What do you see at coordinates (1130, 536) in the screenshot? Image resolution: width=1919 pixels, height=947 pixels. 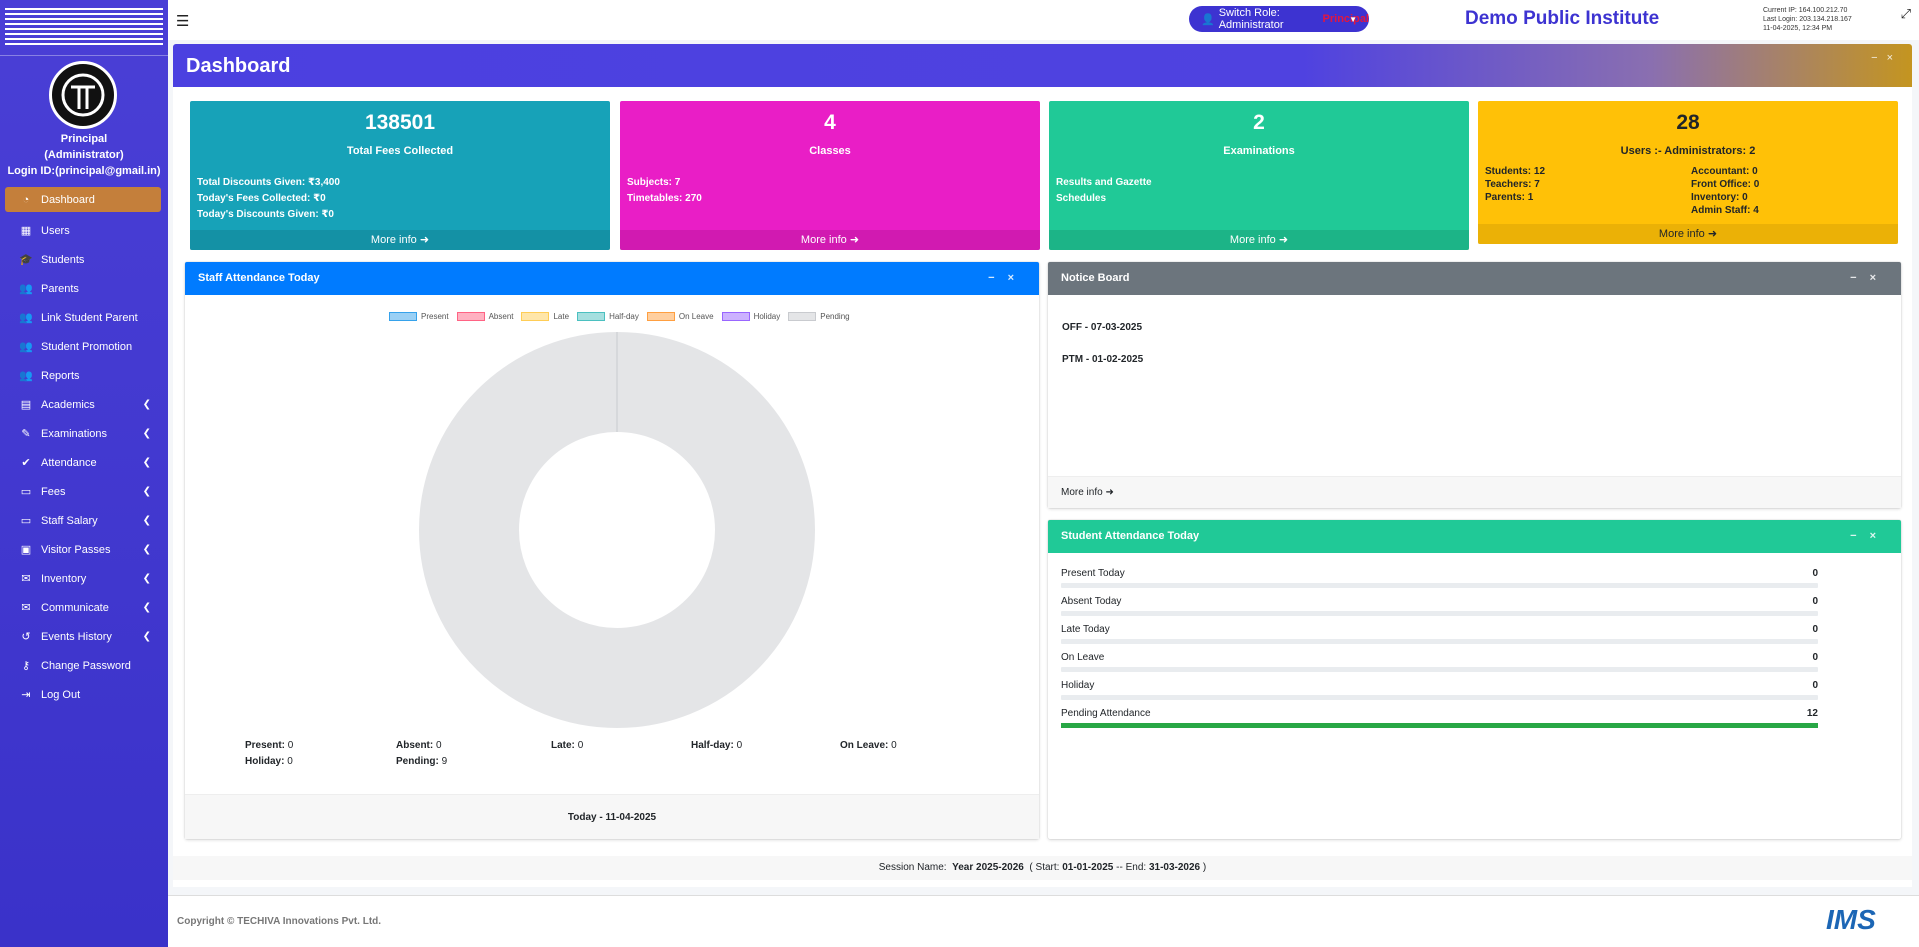 I see `card-title: Student Attendance Today` at bounding box center [1130, 536].